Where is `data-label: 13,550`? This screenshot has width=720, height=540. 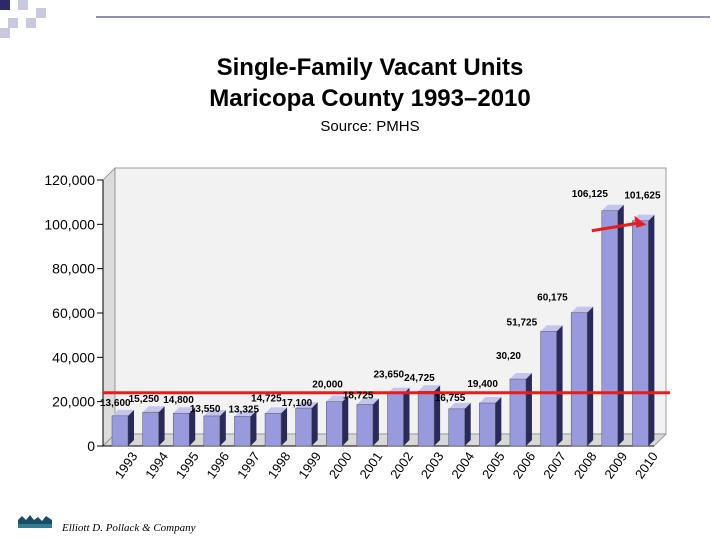 data-label: 13,550 is located at coordinates (205, 409).